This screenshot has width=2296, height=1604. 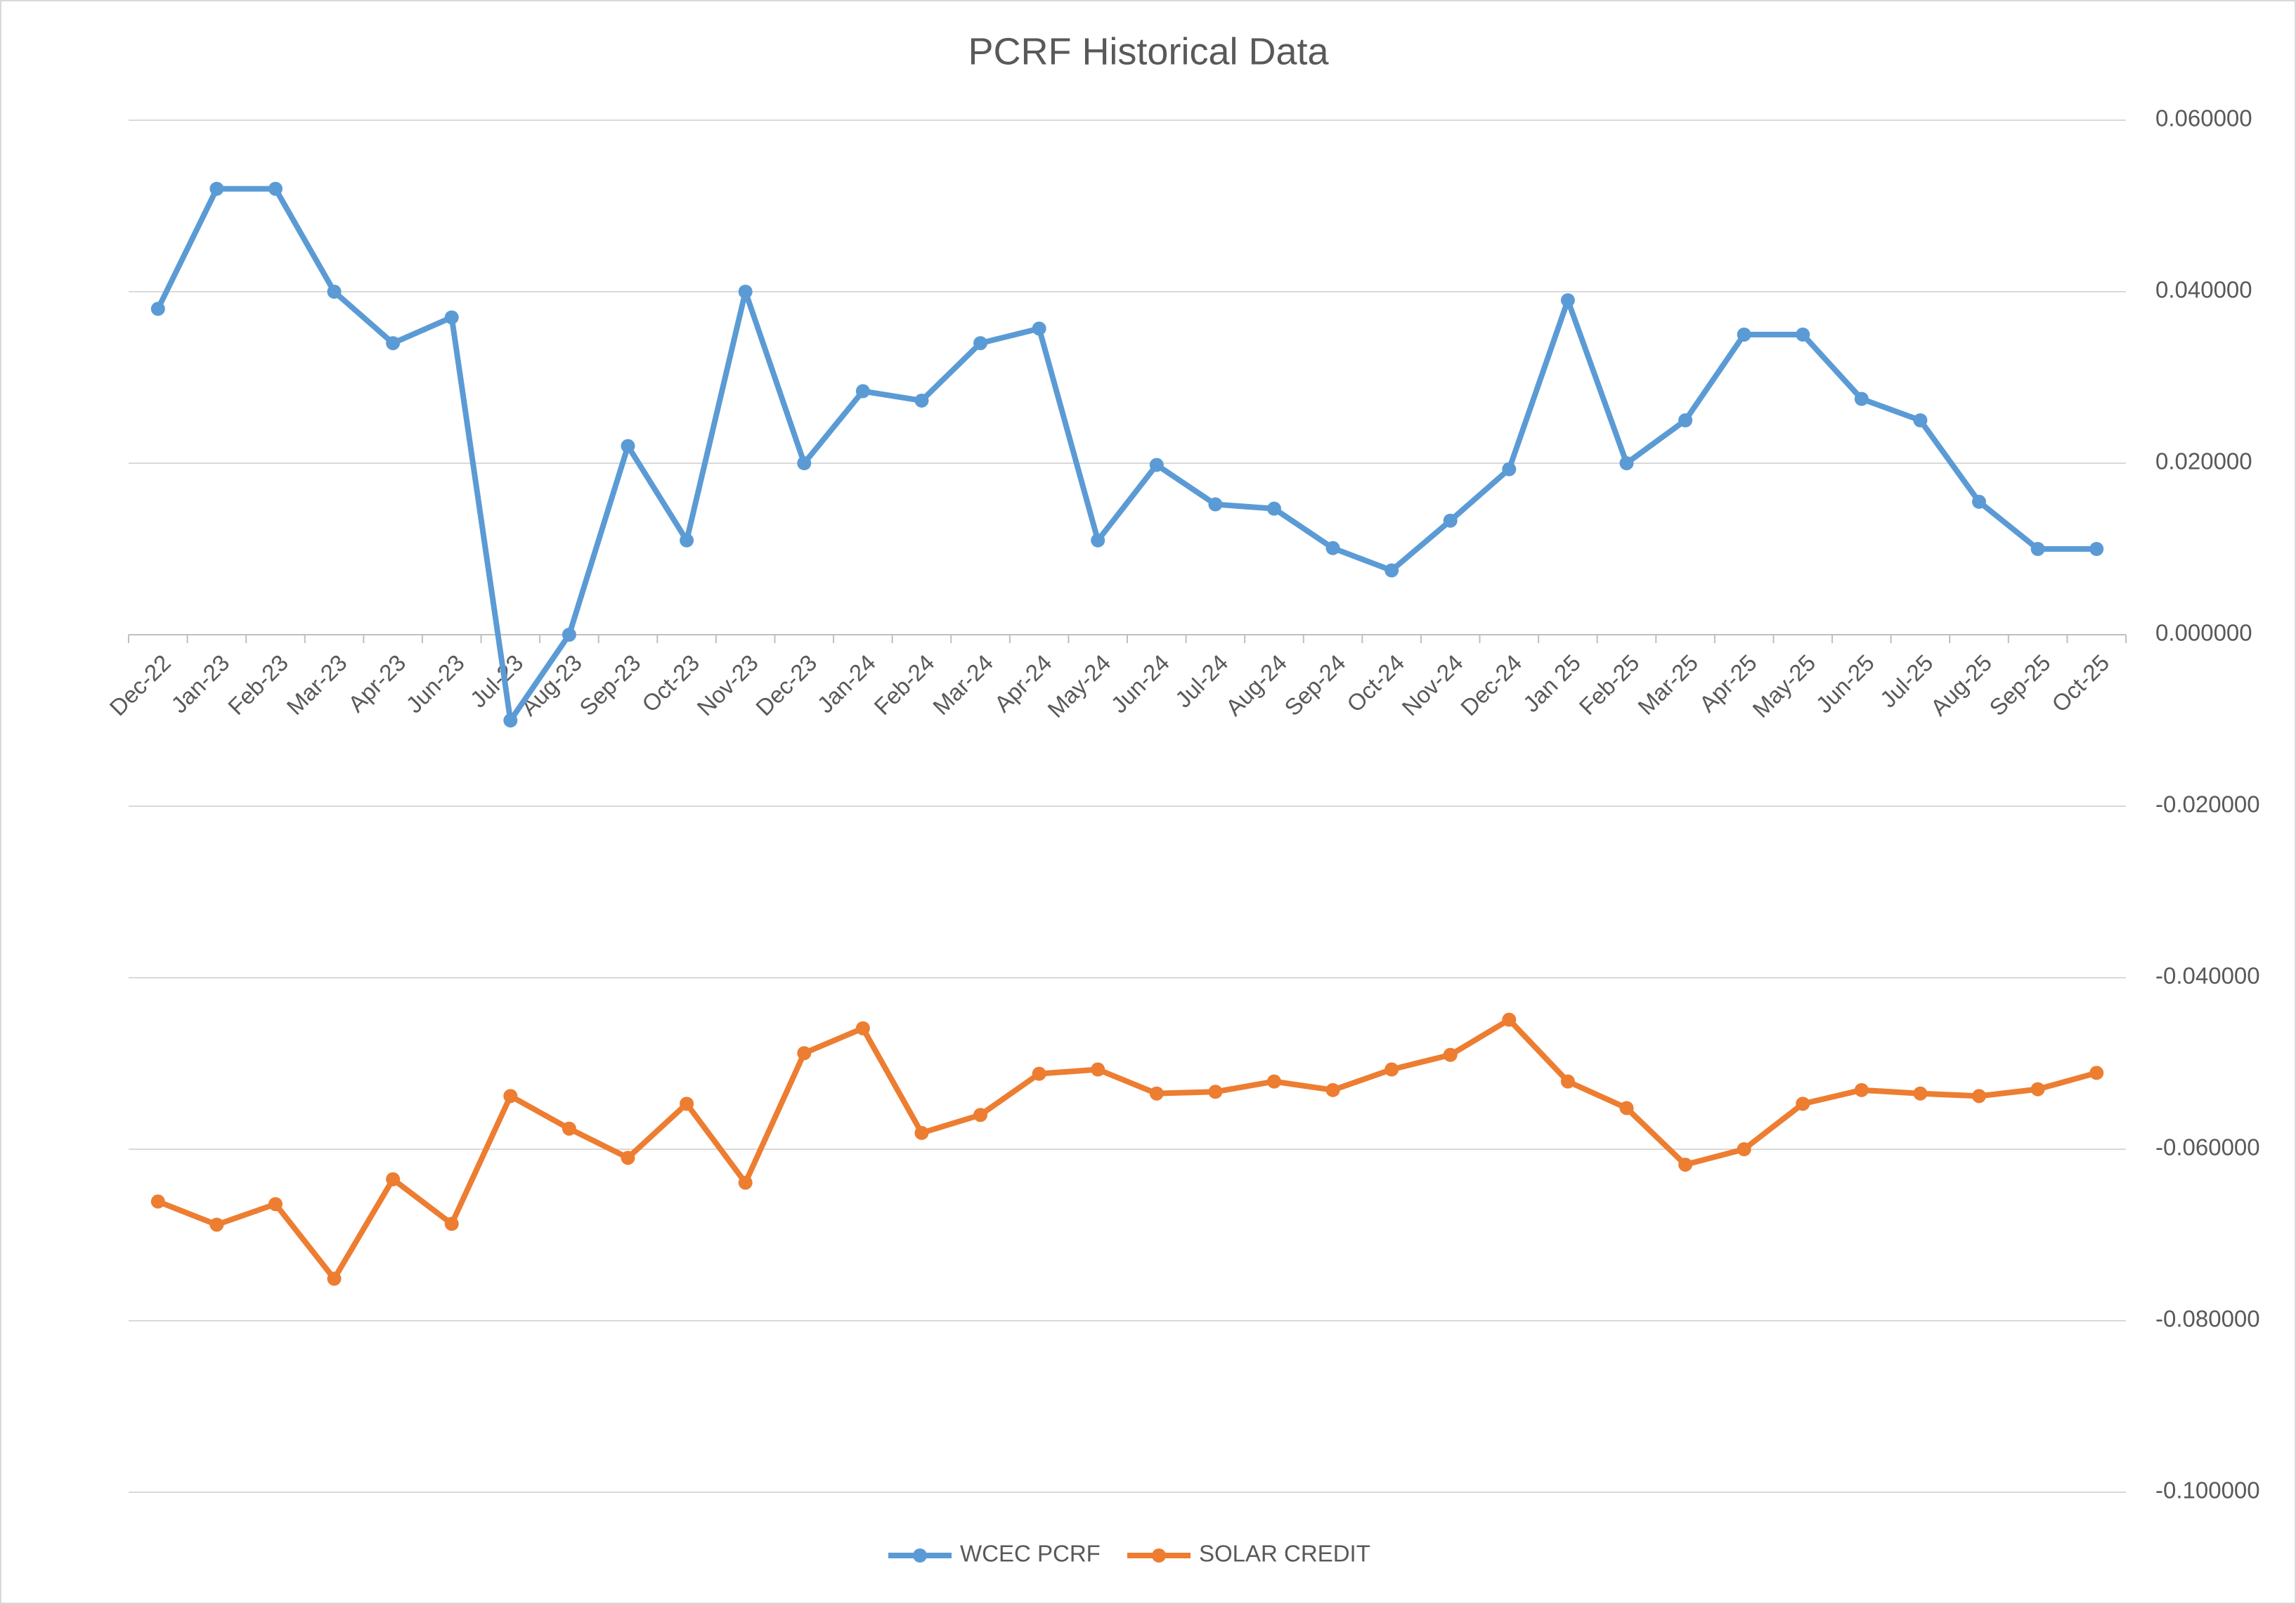 What do you see at coordinates (2207, 804) in the screenshot?
I see `y-tick-label: -0.020000` at bounding box center [2207, 804].